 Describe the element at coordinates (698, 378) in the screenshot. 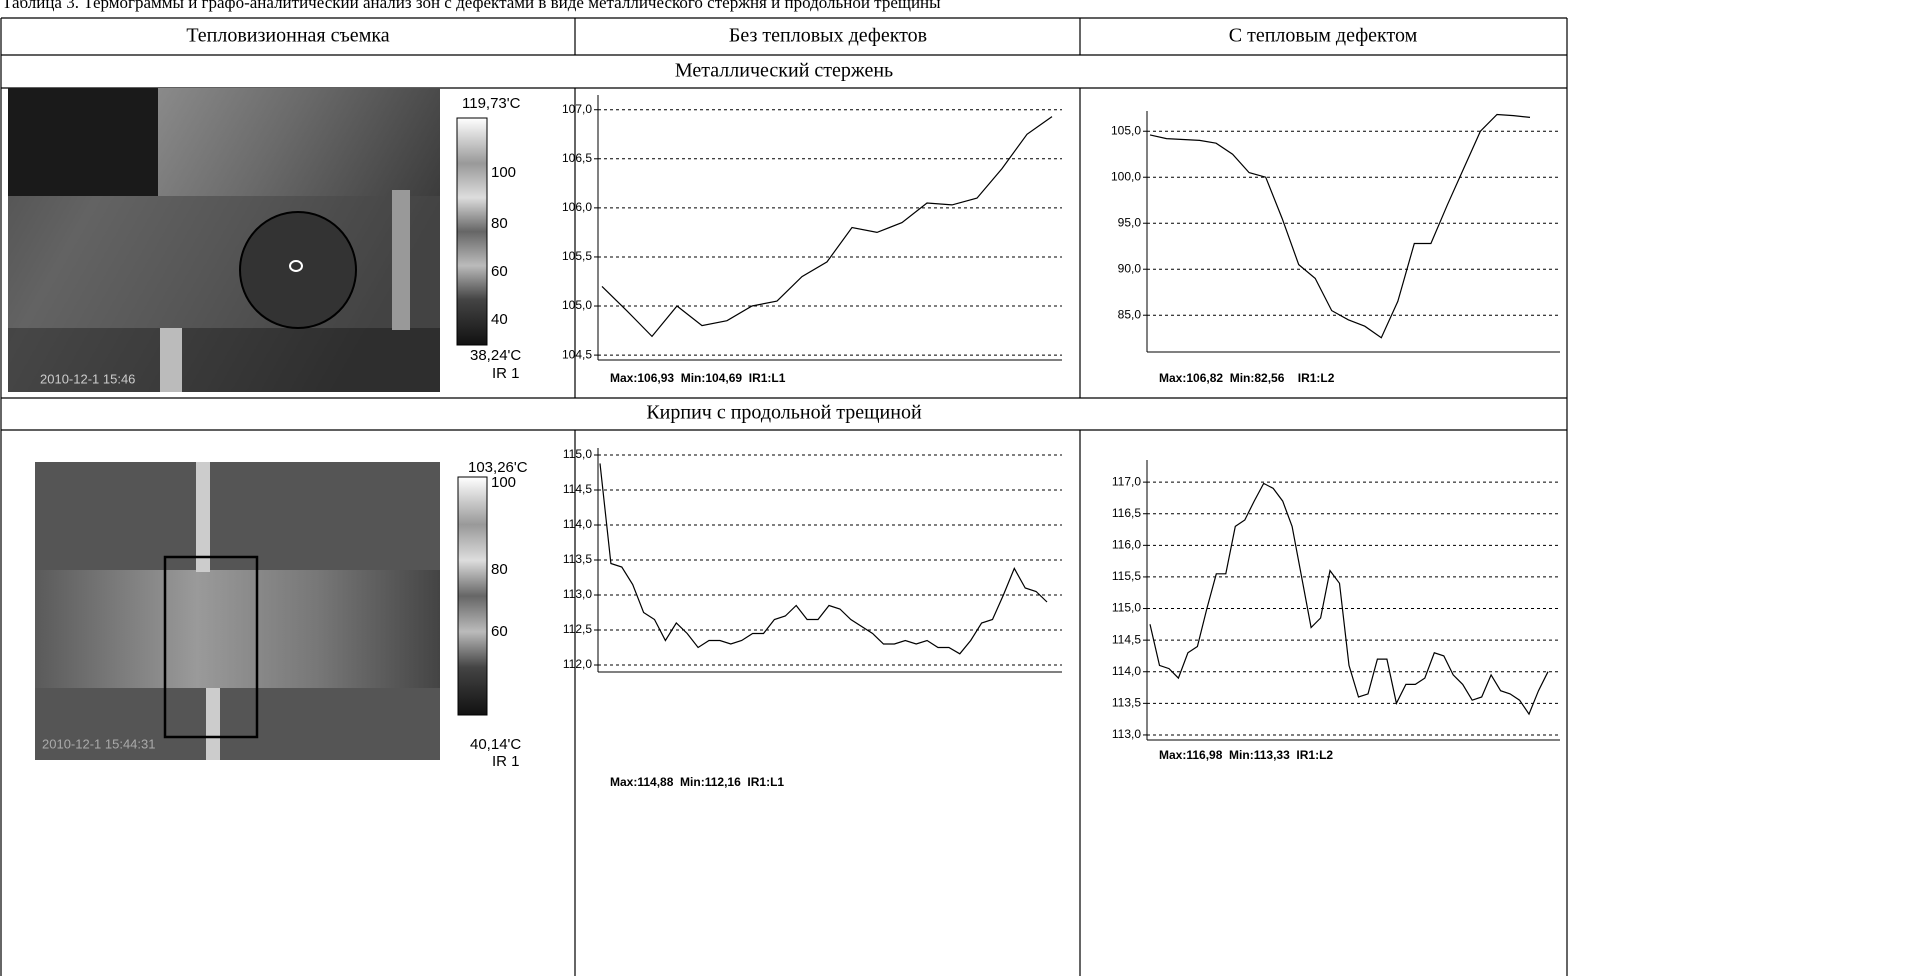

I see `chart-summary: Max:106,93 Min:104,69 IR1:L1` at that location.